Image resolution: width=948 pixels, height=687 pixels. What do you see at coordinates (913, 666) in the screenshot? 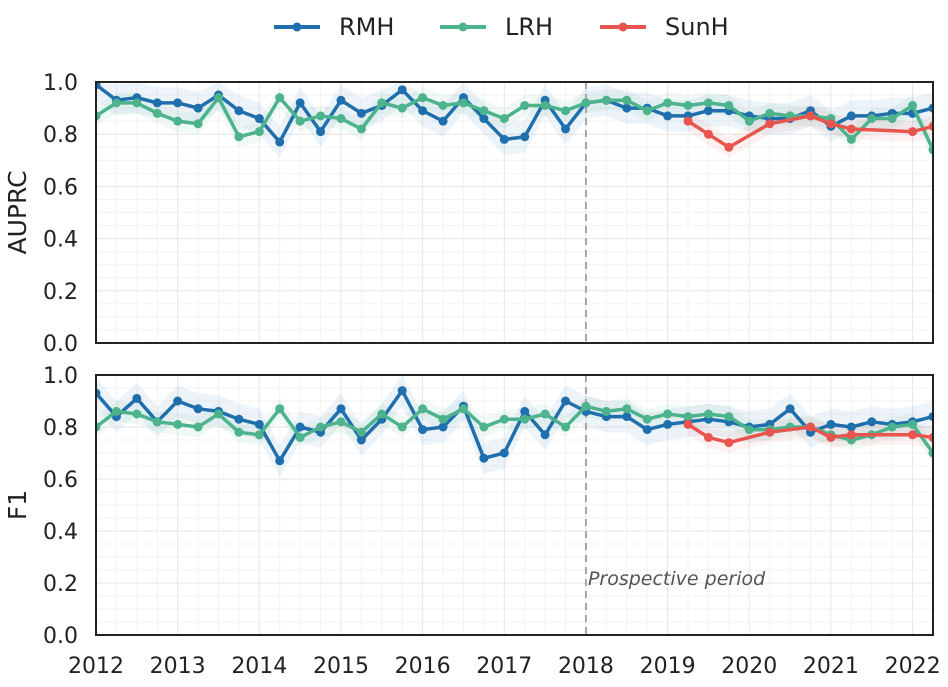
I see `x-tick-label: 2022` at bounding box center [913, 666].